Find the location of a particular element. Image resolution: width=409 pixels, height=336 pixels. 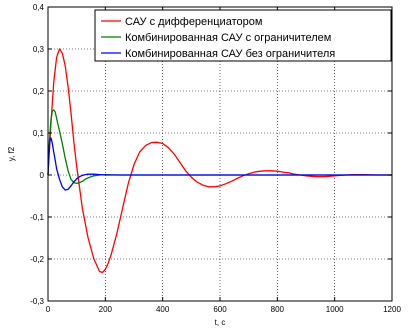

x-axis-label: t, c is located at coordinates (220, 322).